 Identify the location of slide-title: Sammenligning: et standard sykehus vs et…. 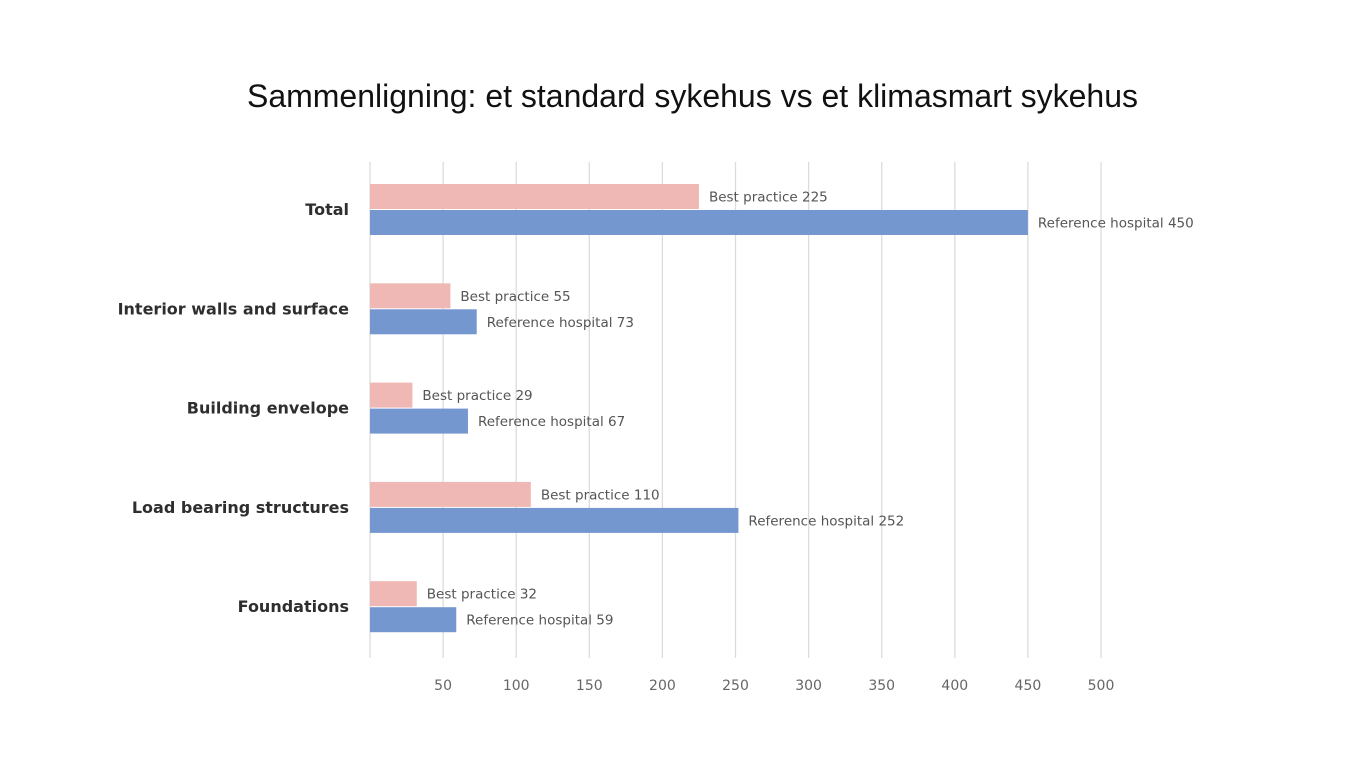
(692, 96).